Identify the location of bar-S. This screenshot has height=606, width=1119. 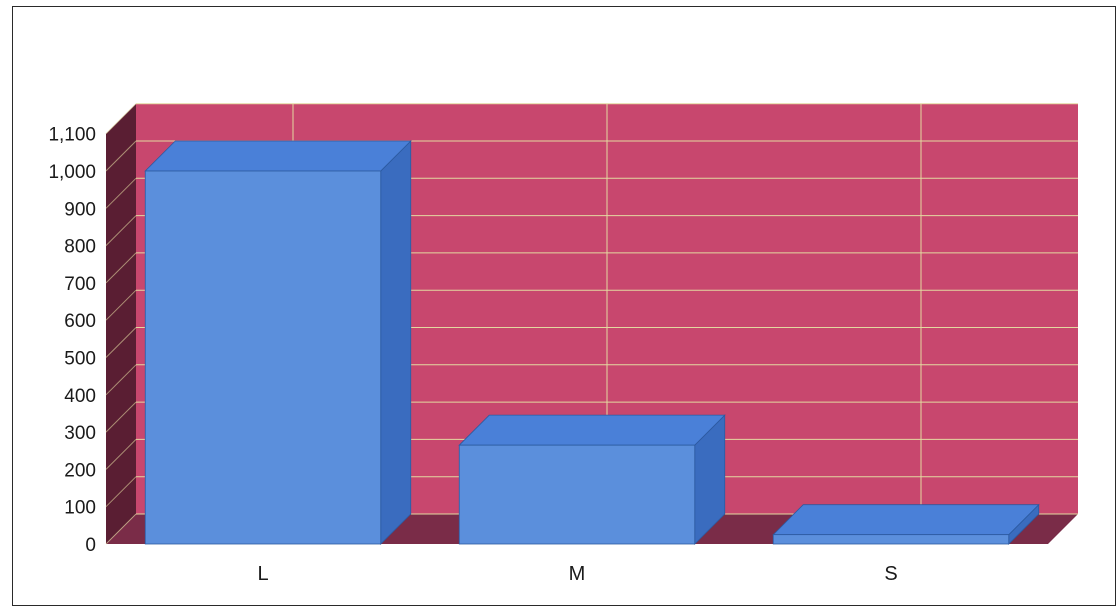
(906, 524).